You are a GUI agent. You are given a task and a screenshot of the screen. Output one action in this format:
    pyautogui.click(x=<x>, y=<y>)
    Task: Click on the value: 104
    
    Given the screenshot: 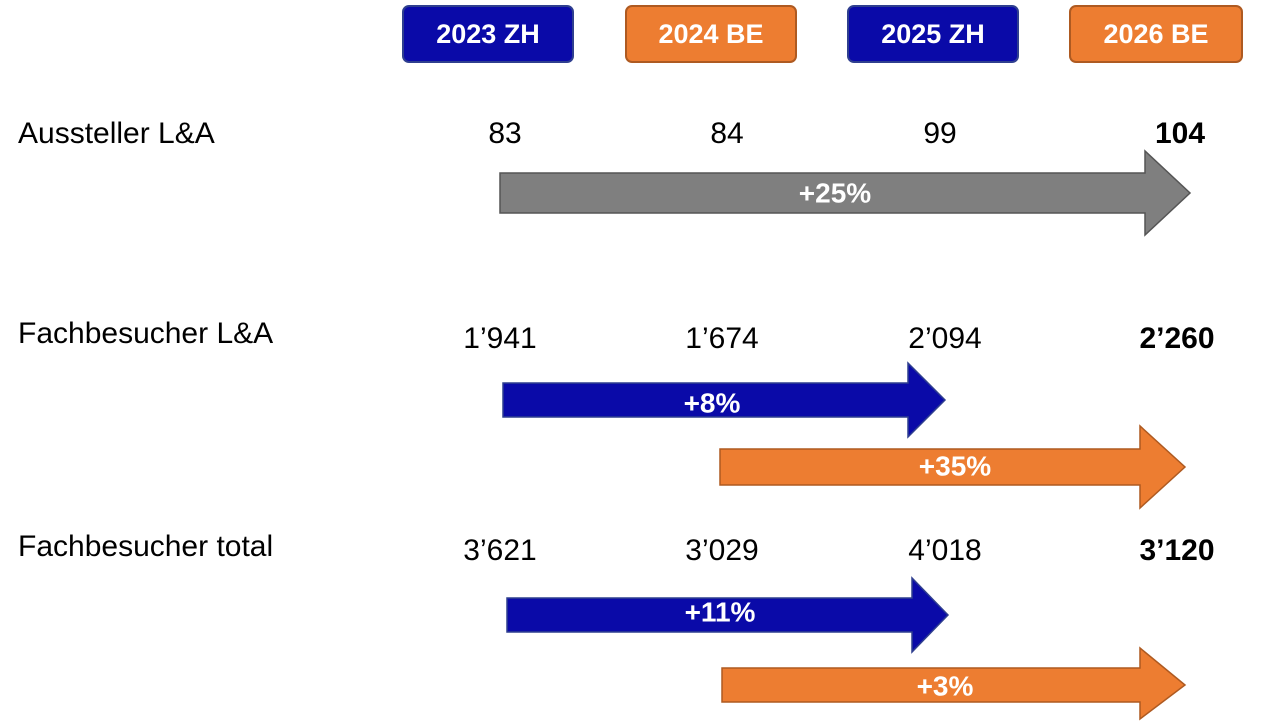 What is the action you would take?
    pyautogui.click(x=1180, y=133)
    